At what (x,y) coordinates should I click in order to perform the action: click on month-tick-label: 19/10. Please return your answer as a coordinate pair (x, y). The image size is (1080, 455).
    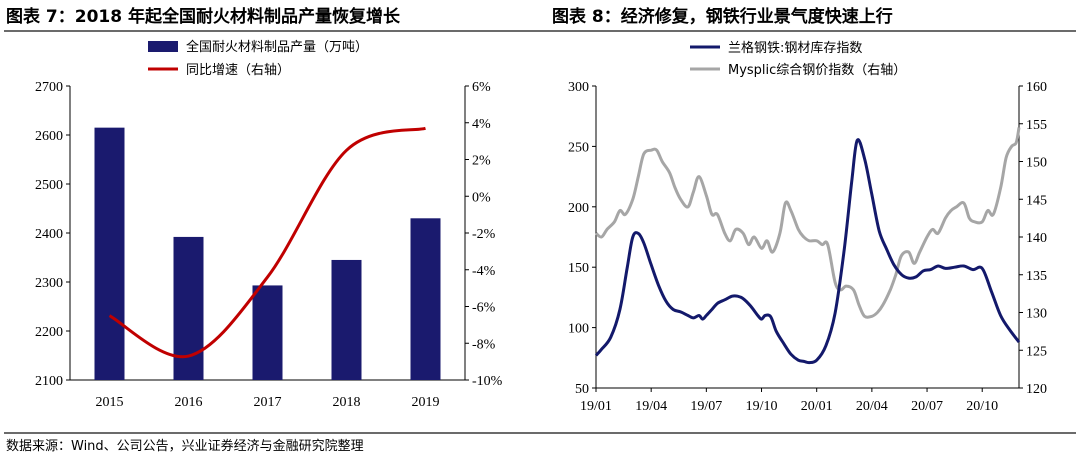
    Looking at the image, I should click on (762, 406).